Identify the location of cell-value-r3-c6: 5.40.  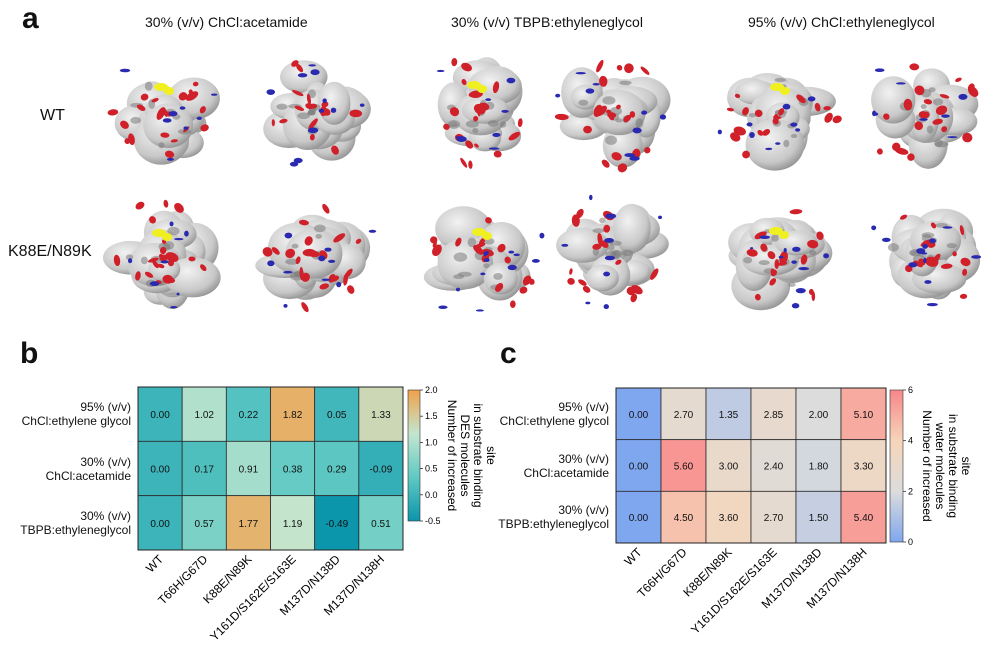
(864, 518).